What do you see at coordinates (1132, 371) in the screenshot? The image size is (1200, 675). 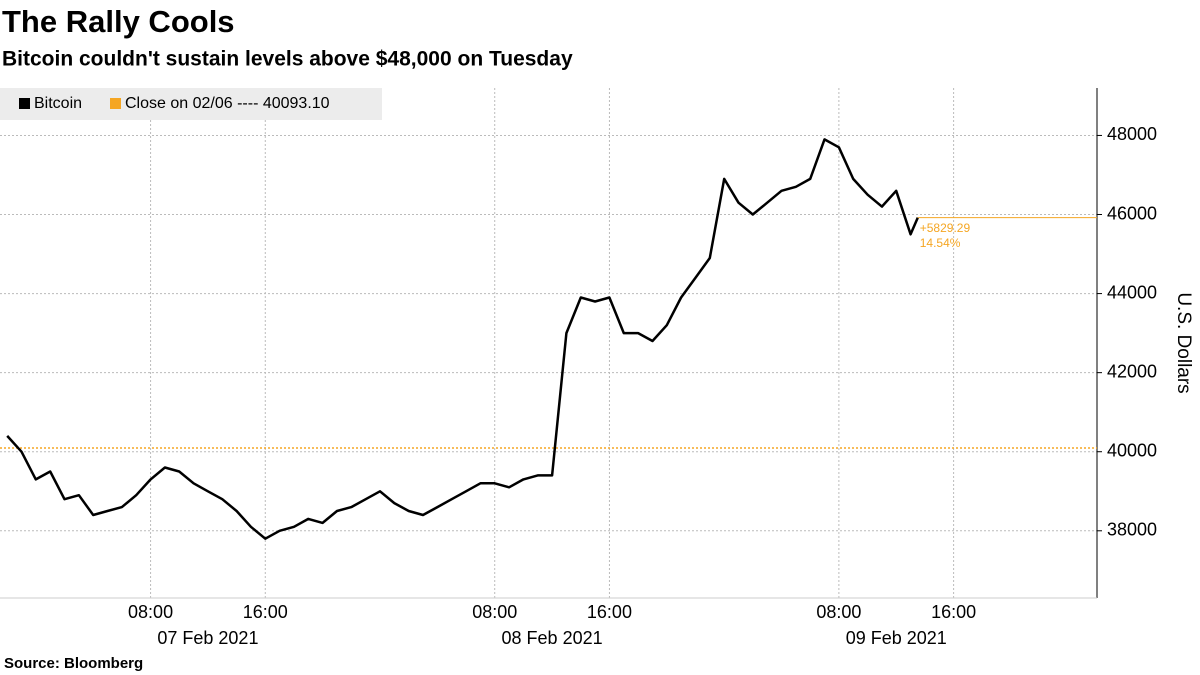 I see `y-tick-label: 42000` at bounding box center [1132, 371].